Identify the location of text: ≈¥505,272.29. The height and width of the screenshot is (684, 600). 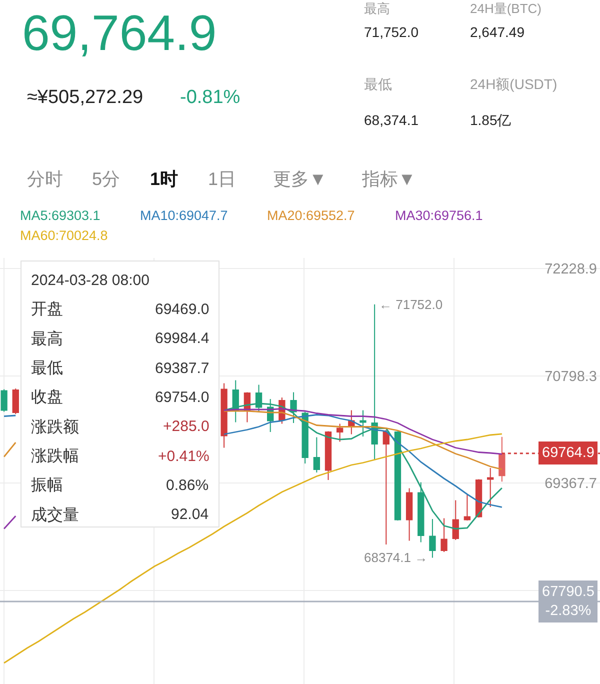
(85, 97).